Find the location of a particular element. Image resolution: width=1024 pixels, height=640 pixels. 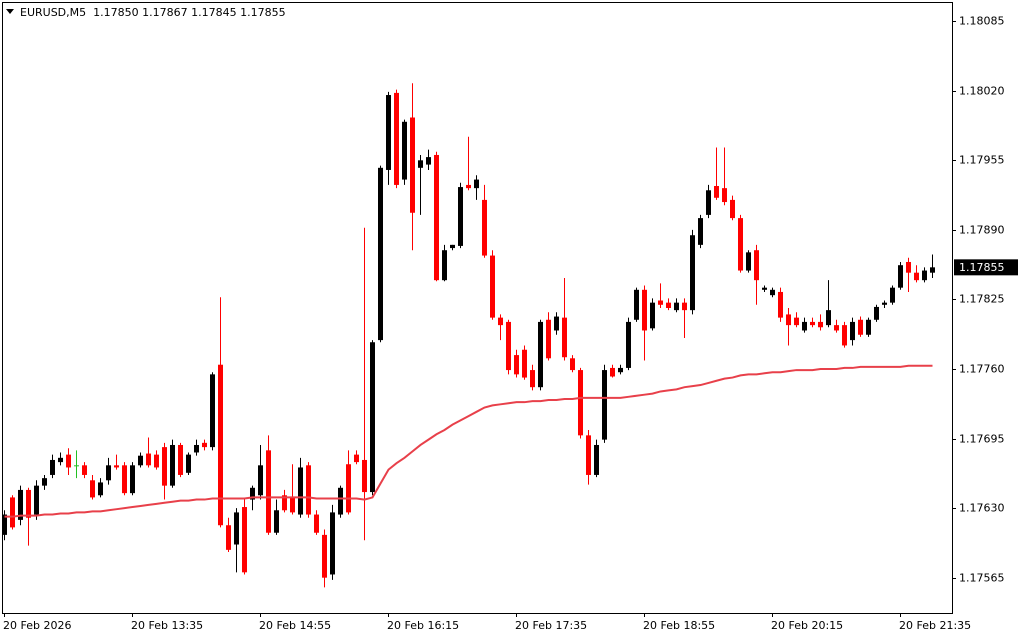

current-price-label: 1.17855 is located at coordinates (982, 267).